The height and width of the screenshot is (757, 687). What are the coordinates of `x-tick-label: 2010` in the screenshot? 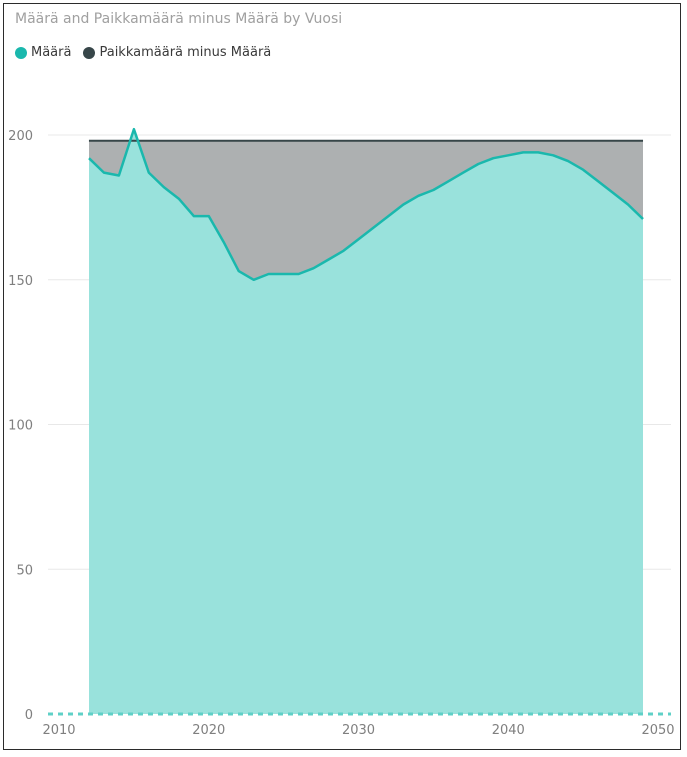 It's located at (58, 730).